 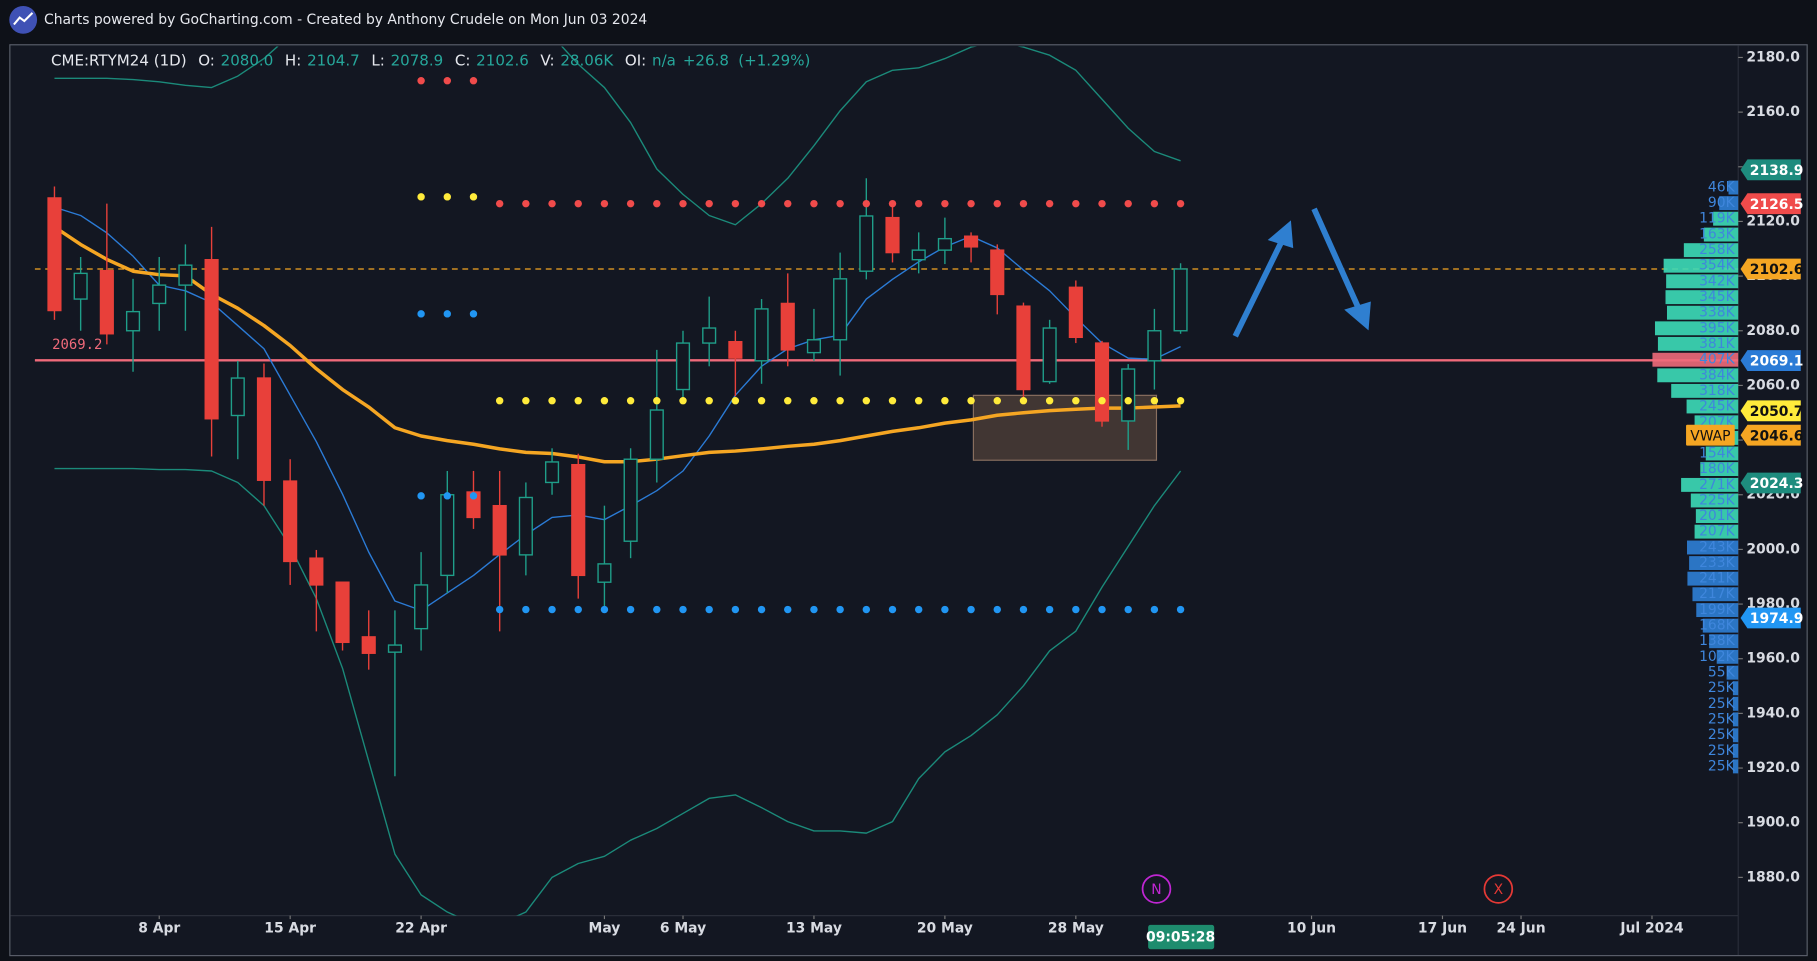 I want to click on volume-label: 217K, so click(x=1717, y=594).